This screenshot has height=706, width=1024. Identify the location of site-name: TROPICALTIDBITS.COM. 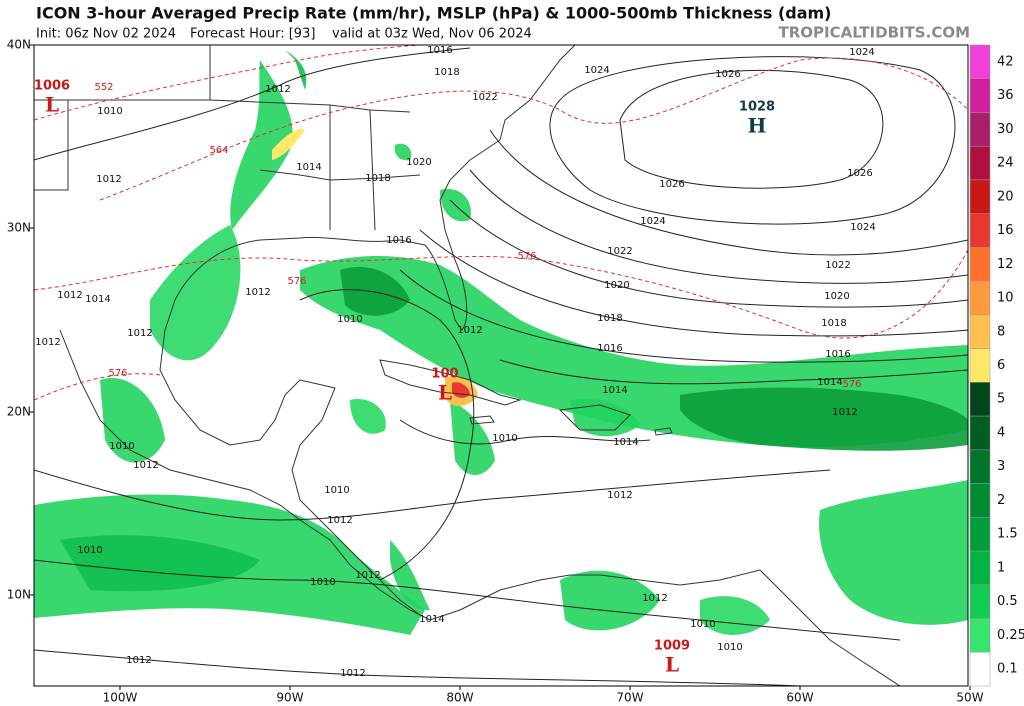
(875, 33).